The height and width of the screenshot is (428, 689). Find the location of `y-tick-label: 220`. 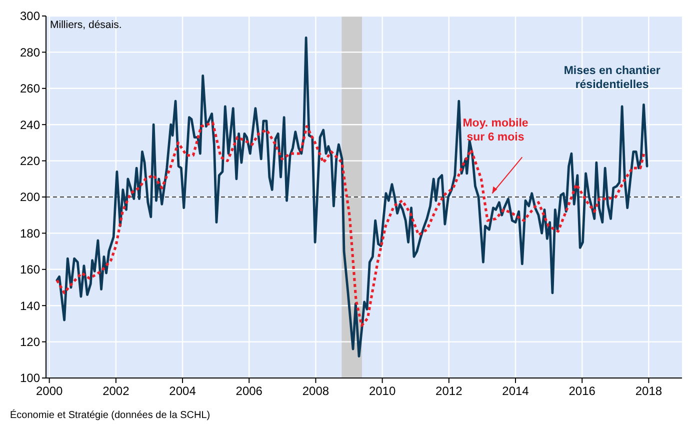

y-tick-label: 220 is located at coordinates (30, 161).